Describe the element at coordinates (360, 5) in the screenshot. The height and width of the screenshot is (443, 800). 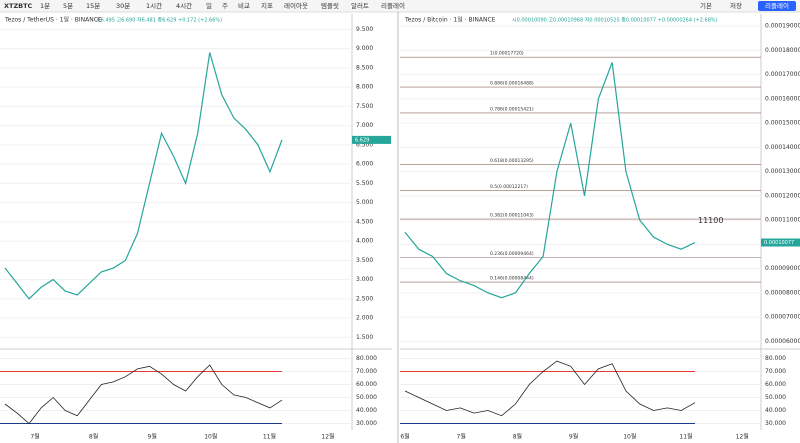
I see `toolbar-item: 알러트` at that location.